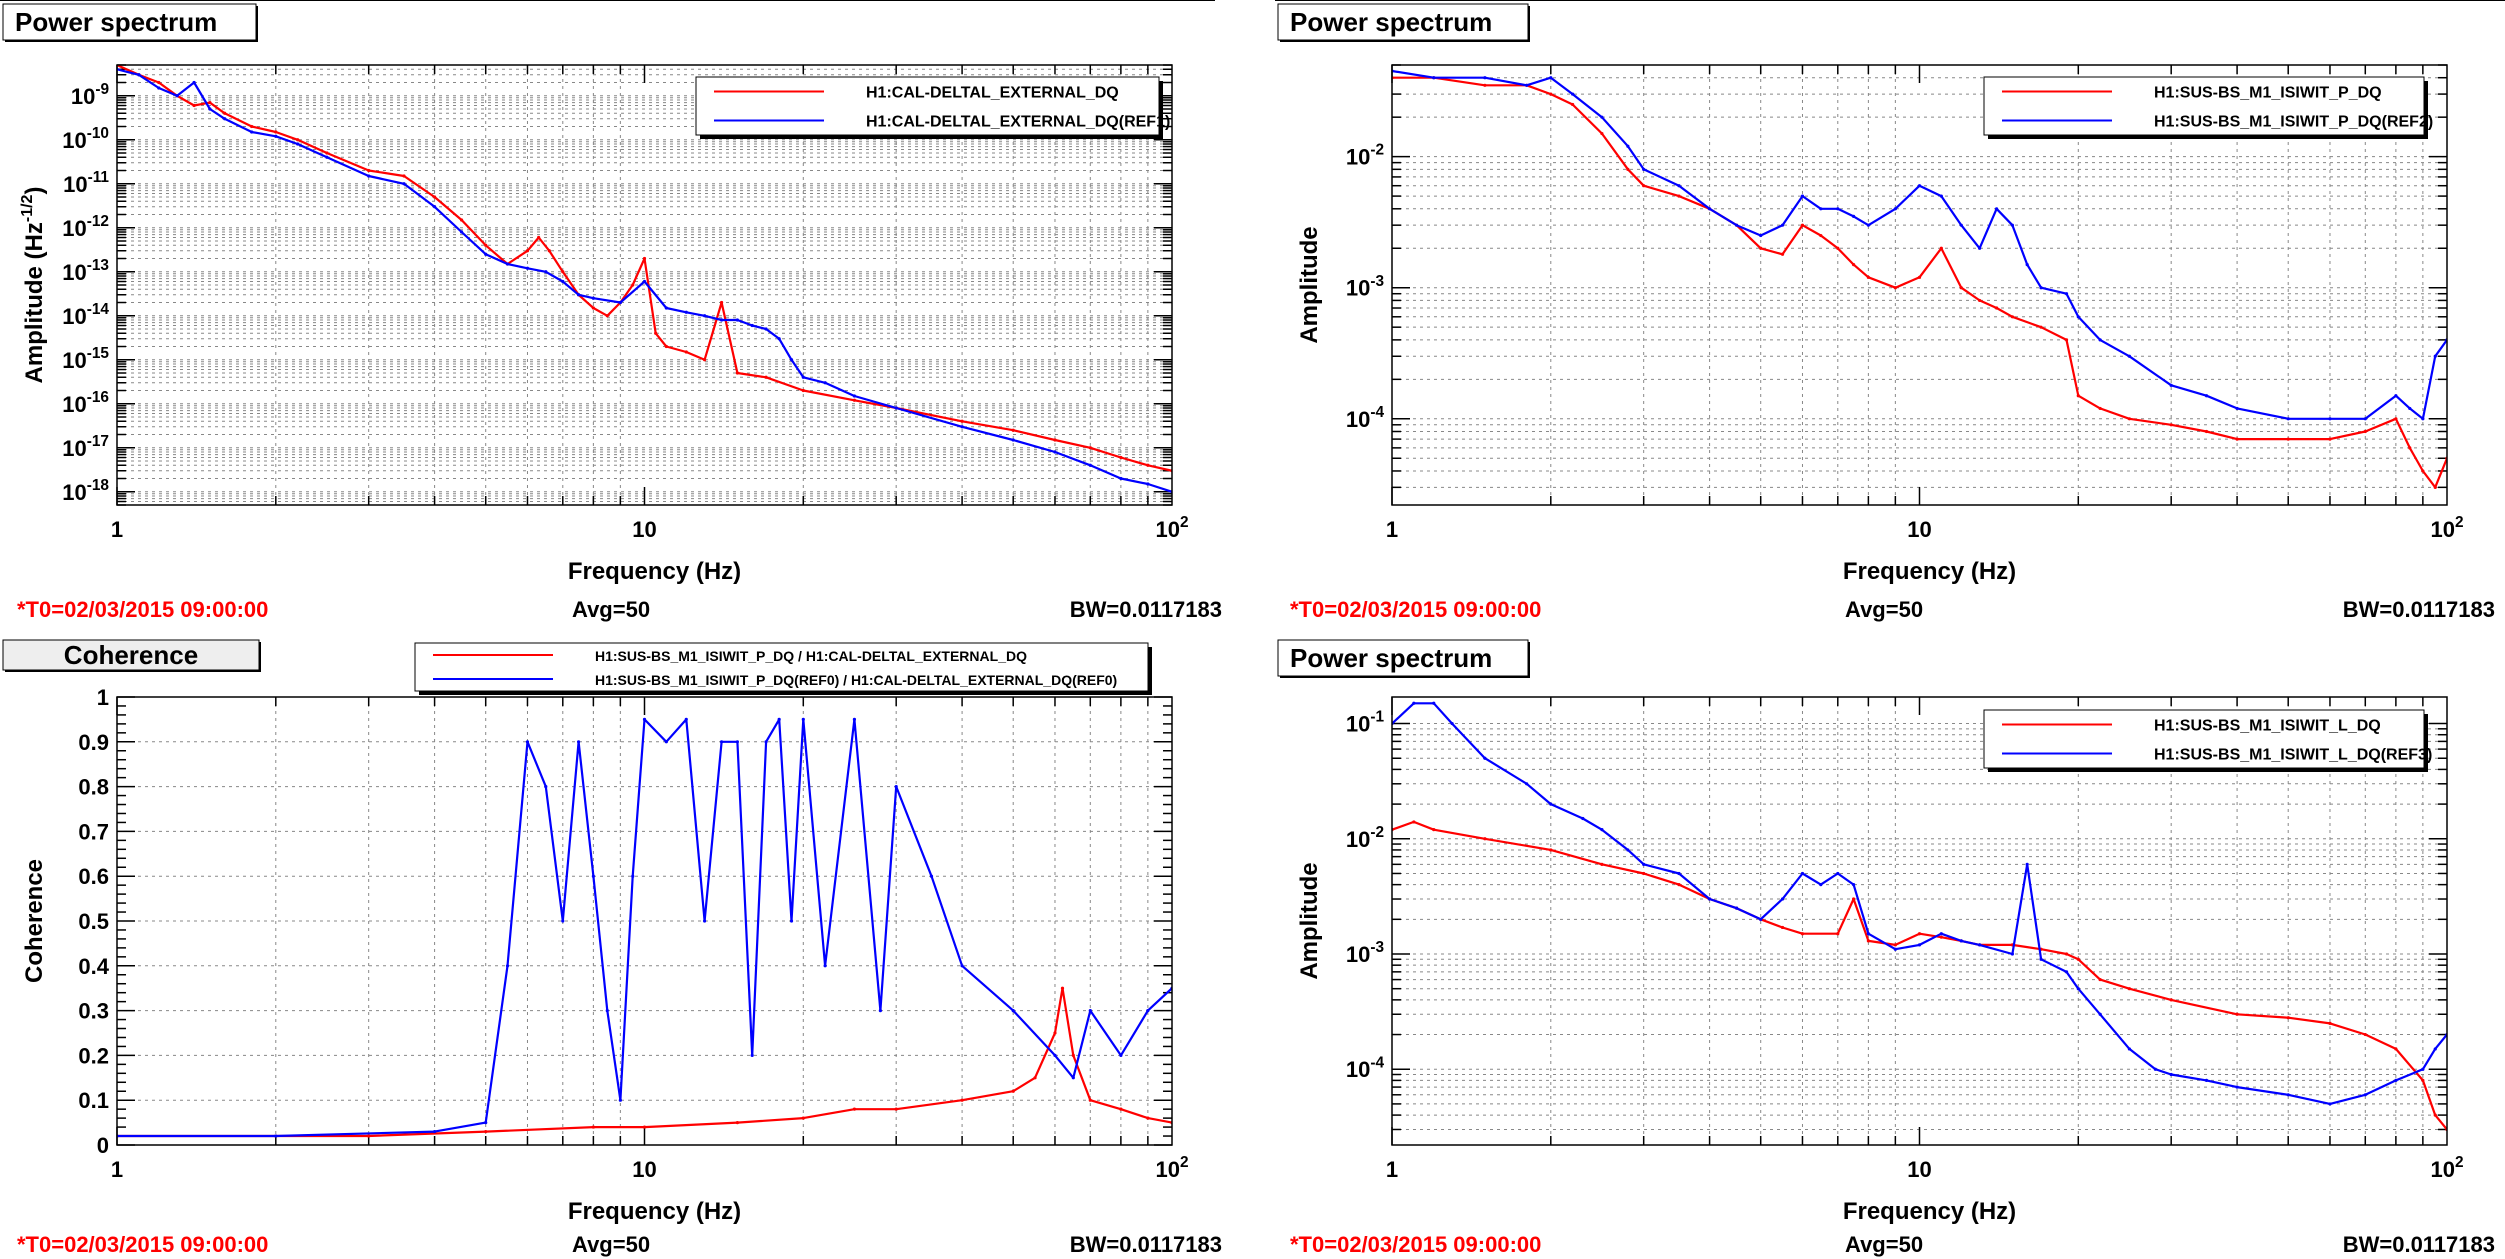 The width and height of the screenshot is (2505, 1259). Describe the element at coordinates (1171, 1168) in the screenshot. I see `x-tick-label: 102` at that location.